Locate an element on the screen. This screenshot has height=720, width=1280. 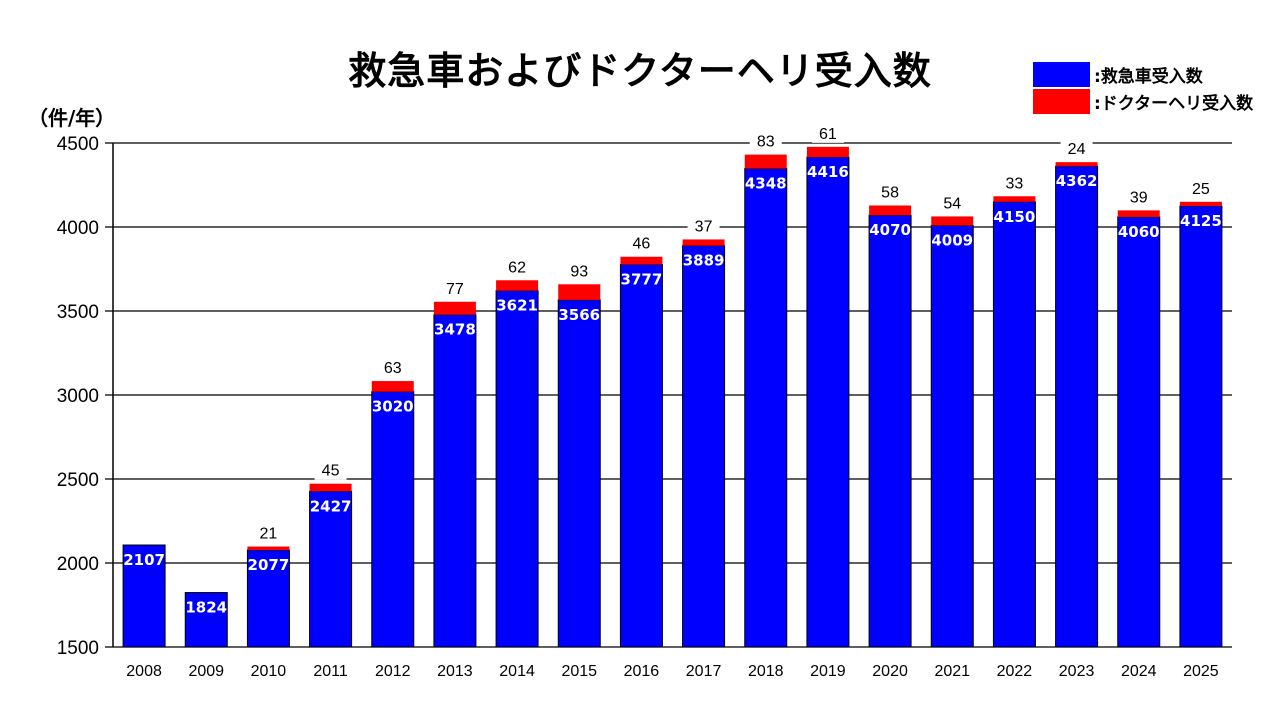
x-tick-label: 2014 is located at coordinates (517, 671).